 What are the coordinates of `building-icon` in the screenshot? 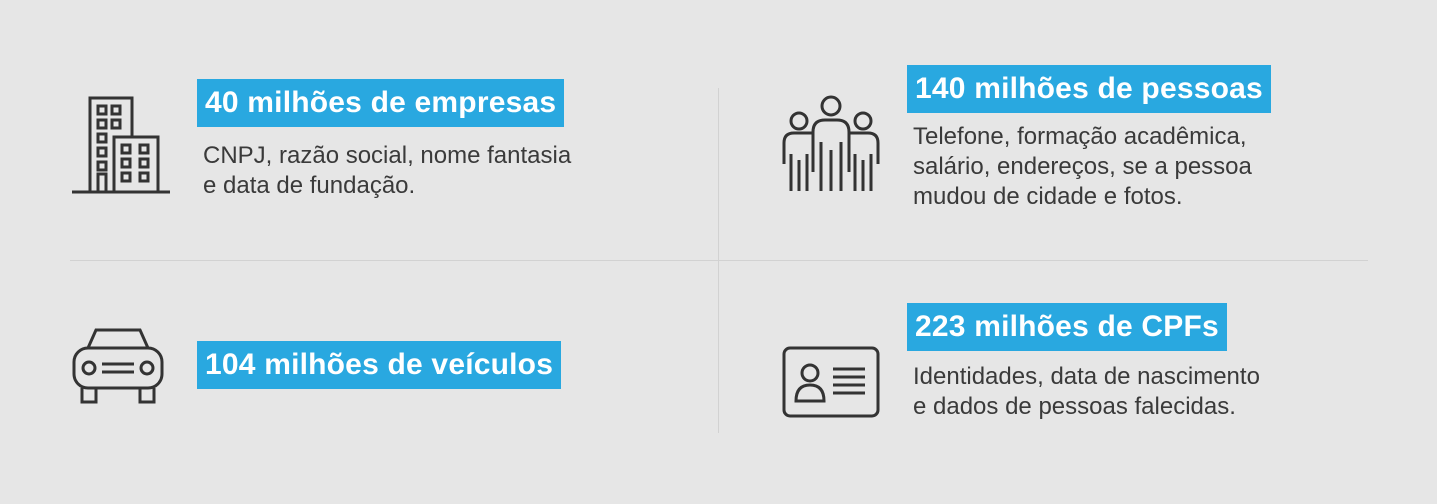 It's located at (121, 145).